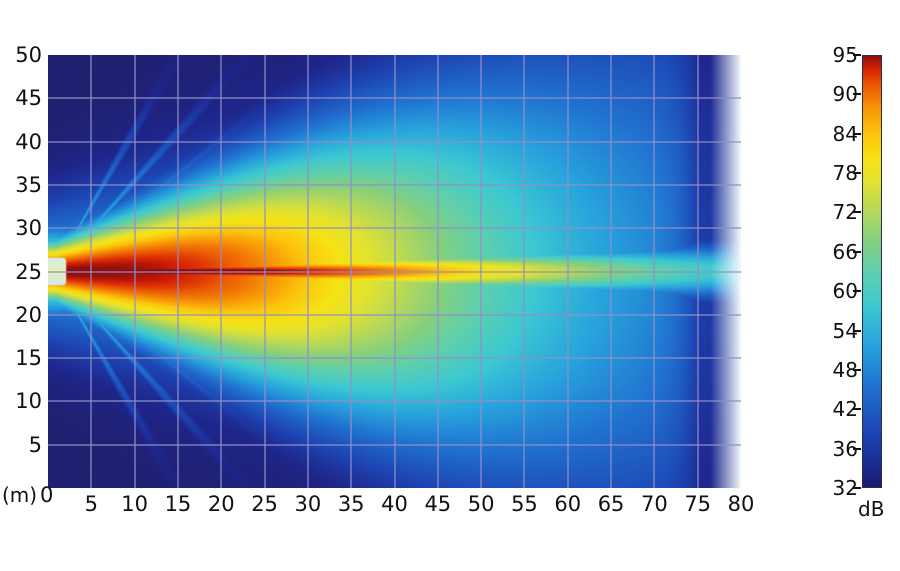 This screenshot has width=900, height=571. What do you see at coordinates (654, 504) in the screenshot?
I see `x-axis-tick-label: 70` at bounding box center [654, 504].